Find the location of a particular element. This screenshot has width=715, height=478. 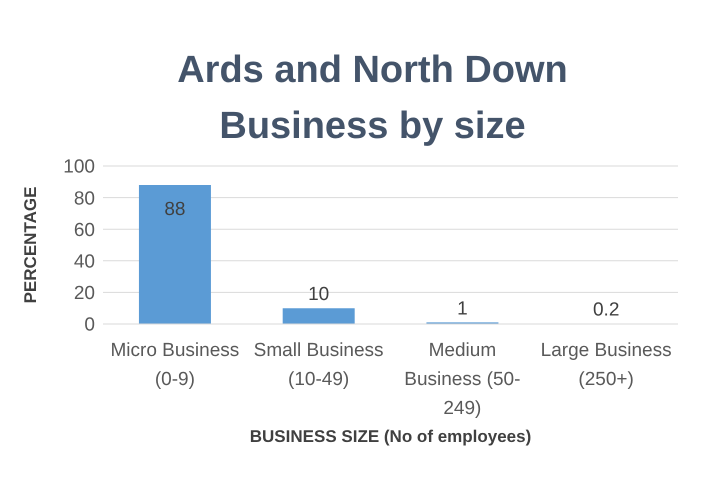

y-tick-label: 80 is located at coordinates (84, 199).